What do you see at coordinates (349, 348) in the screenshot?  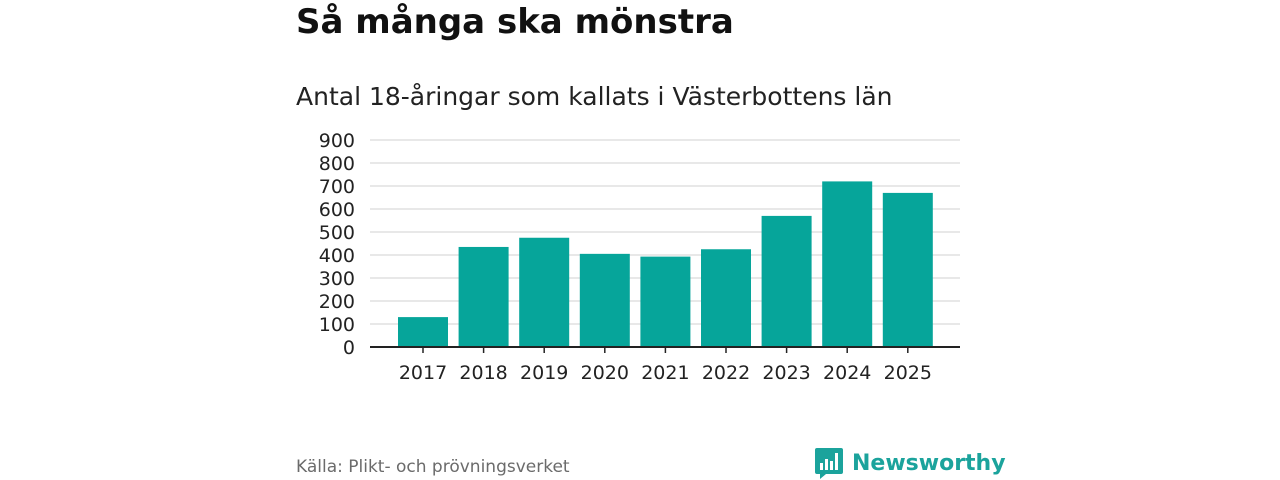 I see `y-tick-label: 0` at bounding box center [349, 348].